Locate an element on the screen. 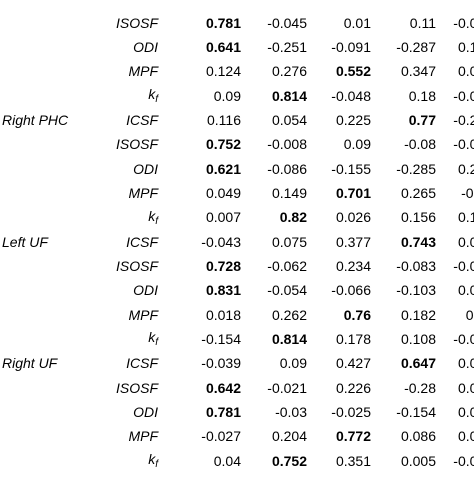 Image resolution: width=474 pixels, height=497 pixels. value-cell: -0.048 is located at coordinates (351, 95).